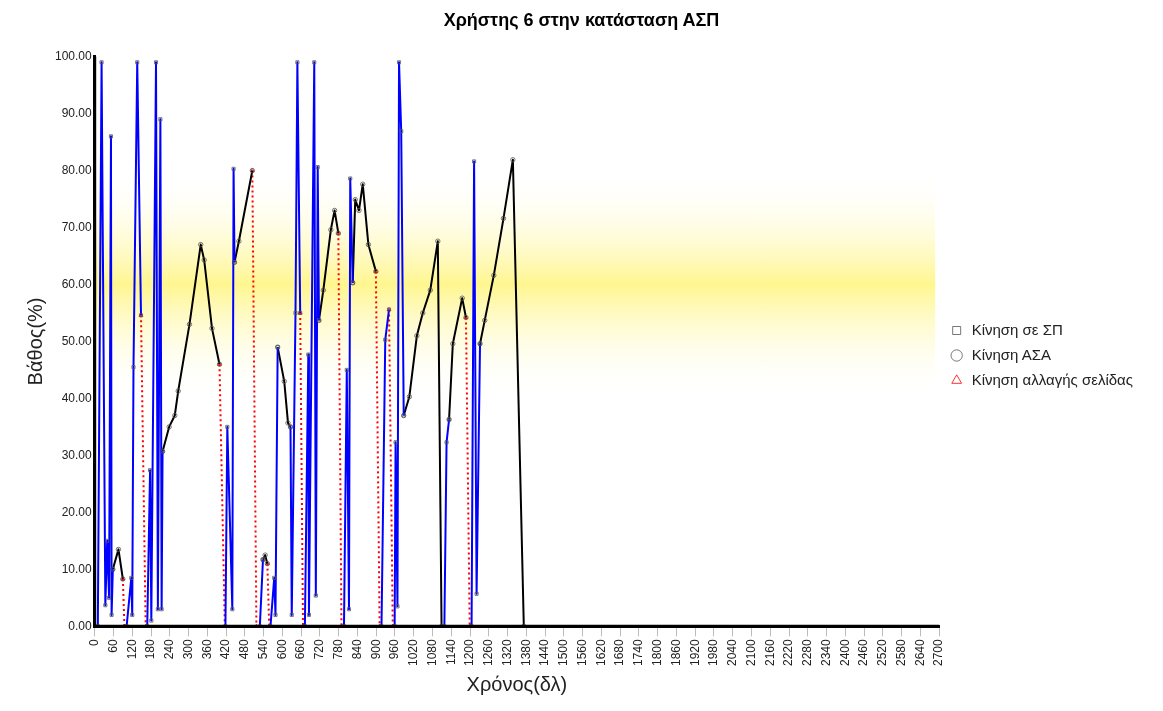 The width and height of the screenshot is (1163, 711). I want to click on x-tick-label: 2700, so click(938, 652).